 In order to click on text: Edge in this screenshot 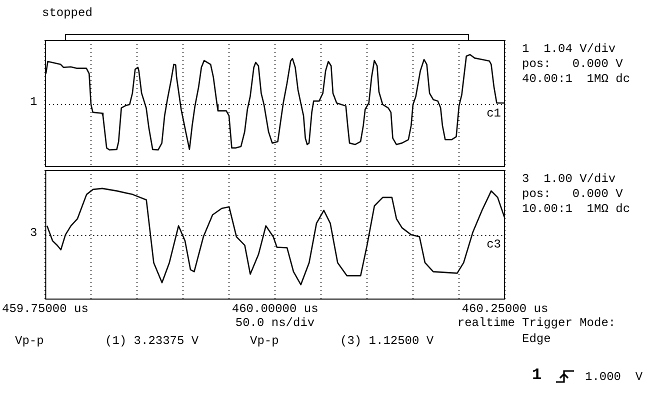, I will do `click(536, 339)`.